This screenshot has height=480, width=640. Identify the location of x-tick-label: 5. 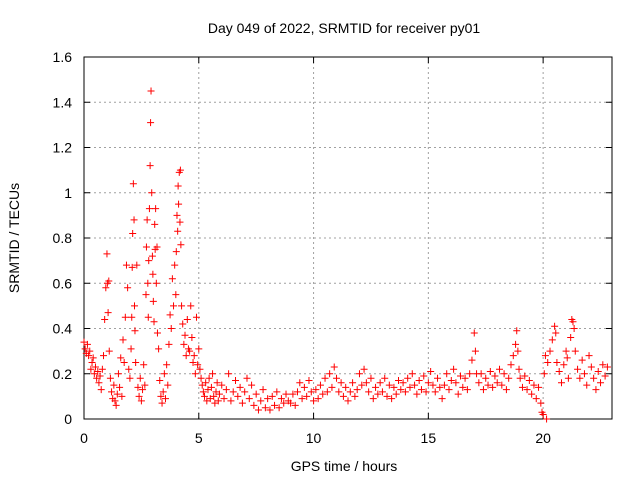
(199, 438).